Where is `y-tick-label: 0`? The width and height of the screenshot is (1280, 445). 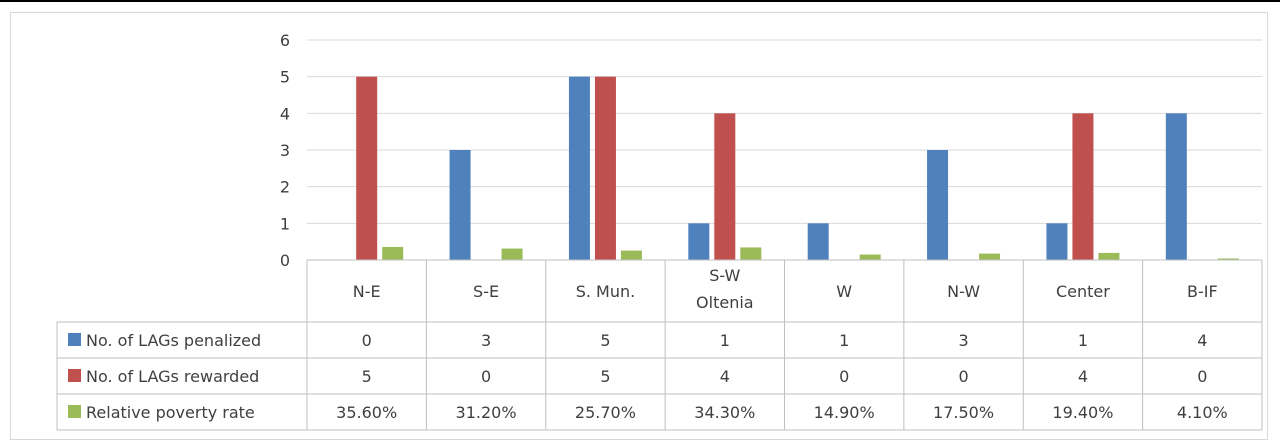
y-tick-label: 0 is located at coordinates (285, 260).